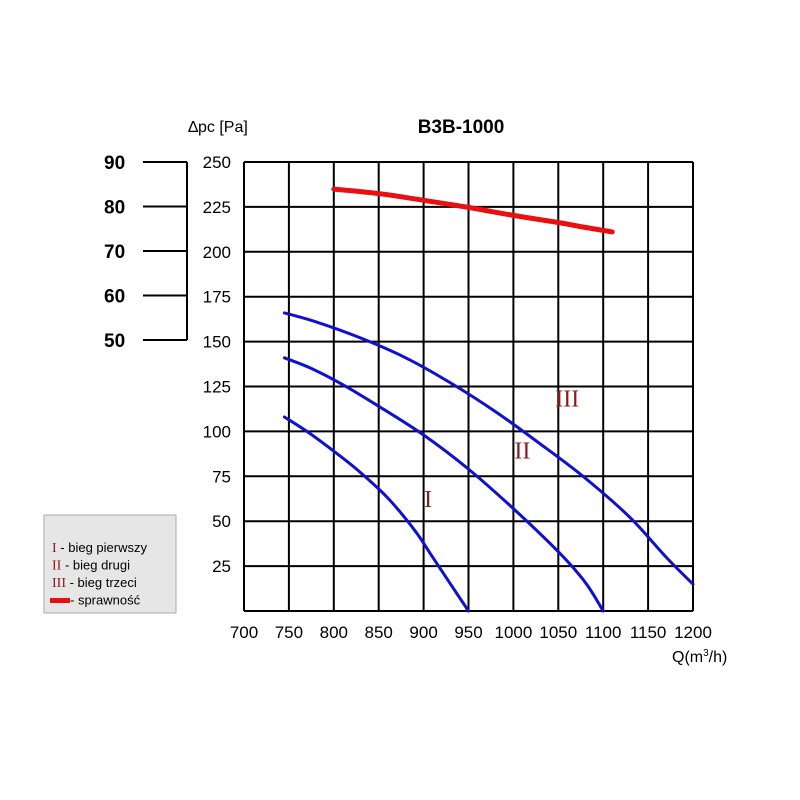 The width and height of the screenshot is (800, 800). I want to click on y-tick-125: 125, so click(217, 387).